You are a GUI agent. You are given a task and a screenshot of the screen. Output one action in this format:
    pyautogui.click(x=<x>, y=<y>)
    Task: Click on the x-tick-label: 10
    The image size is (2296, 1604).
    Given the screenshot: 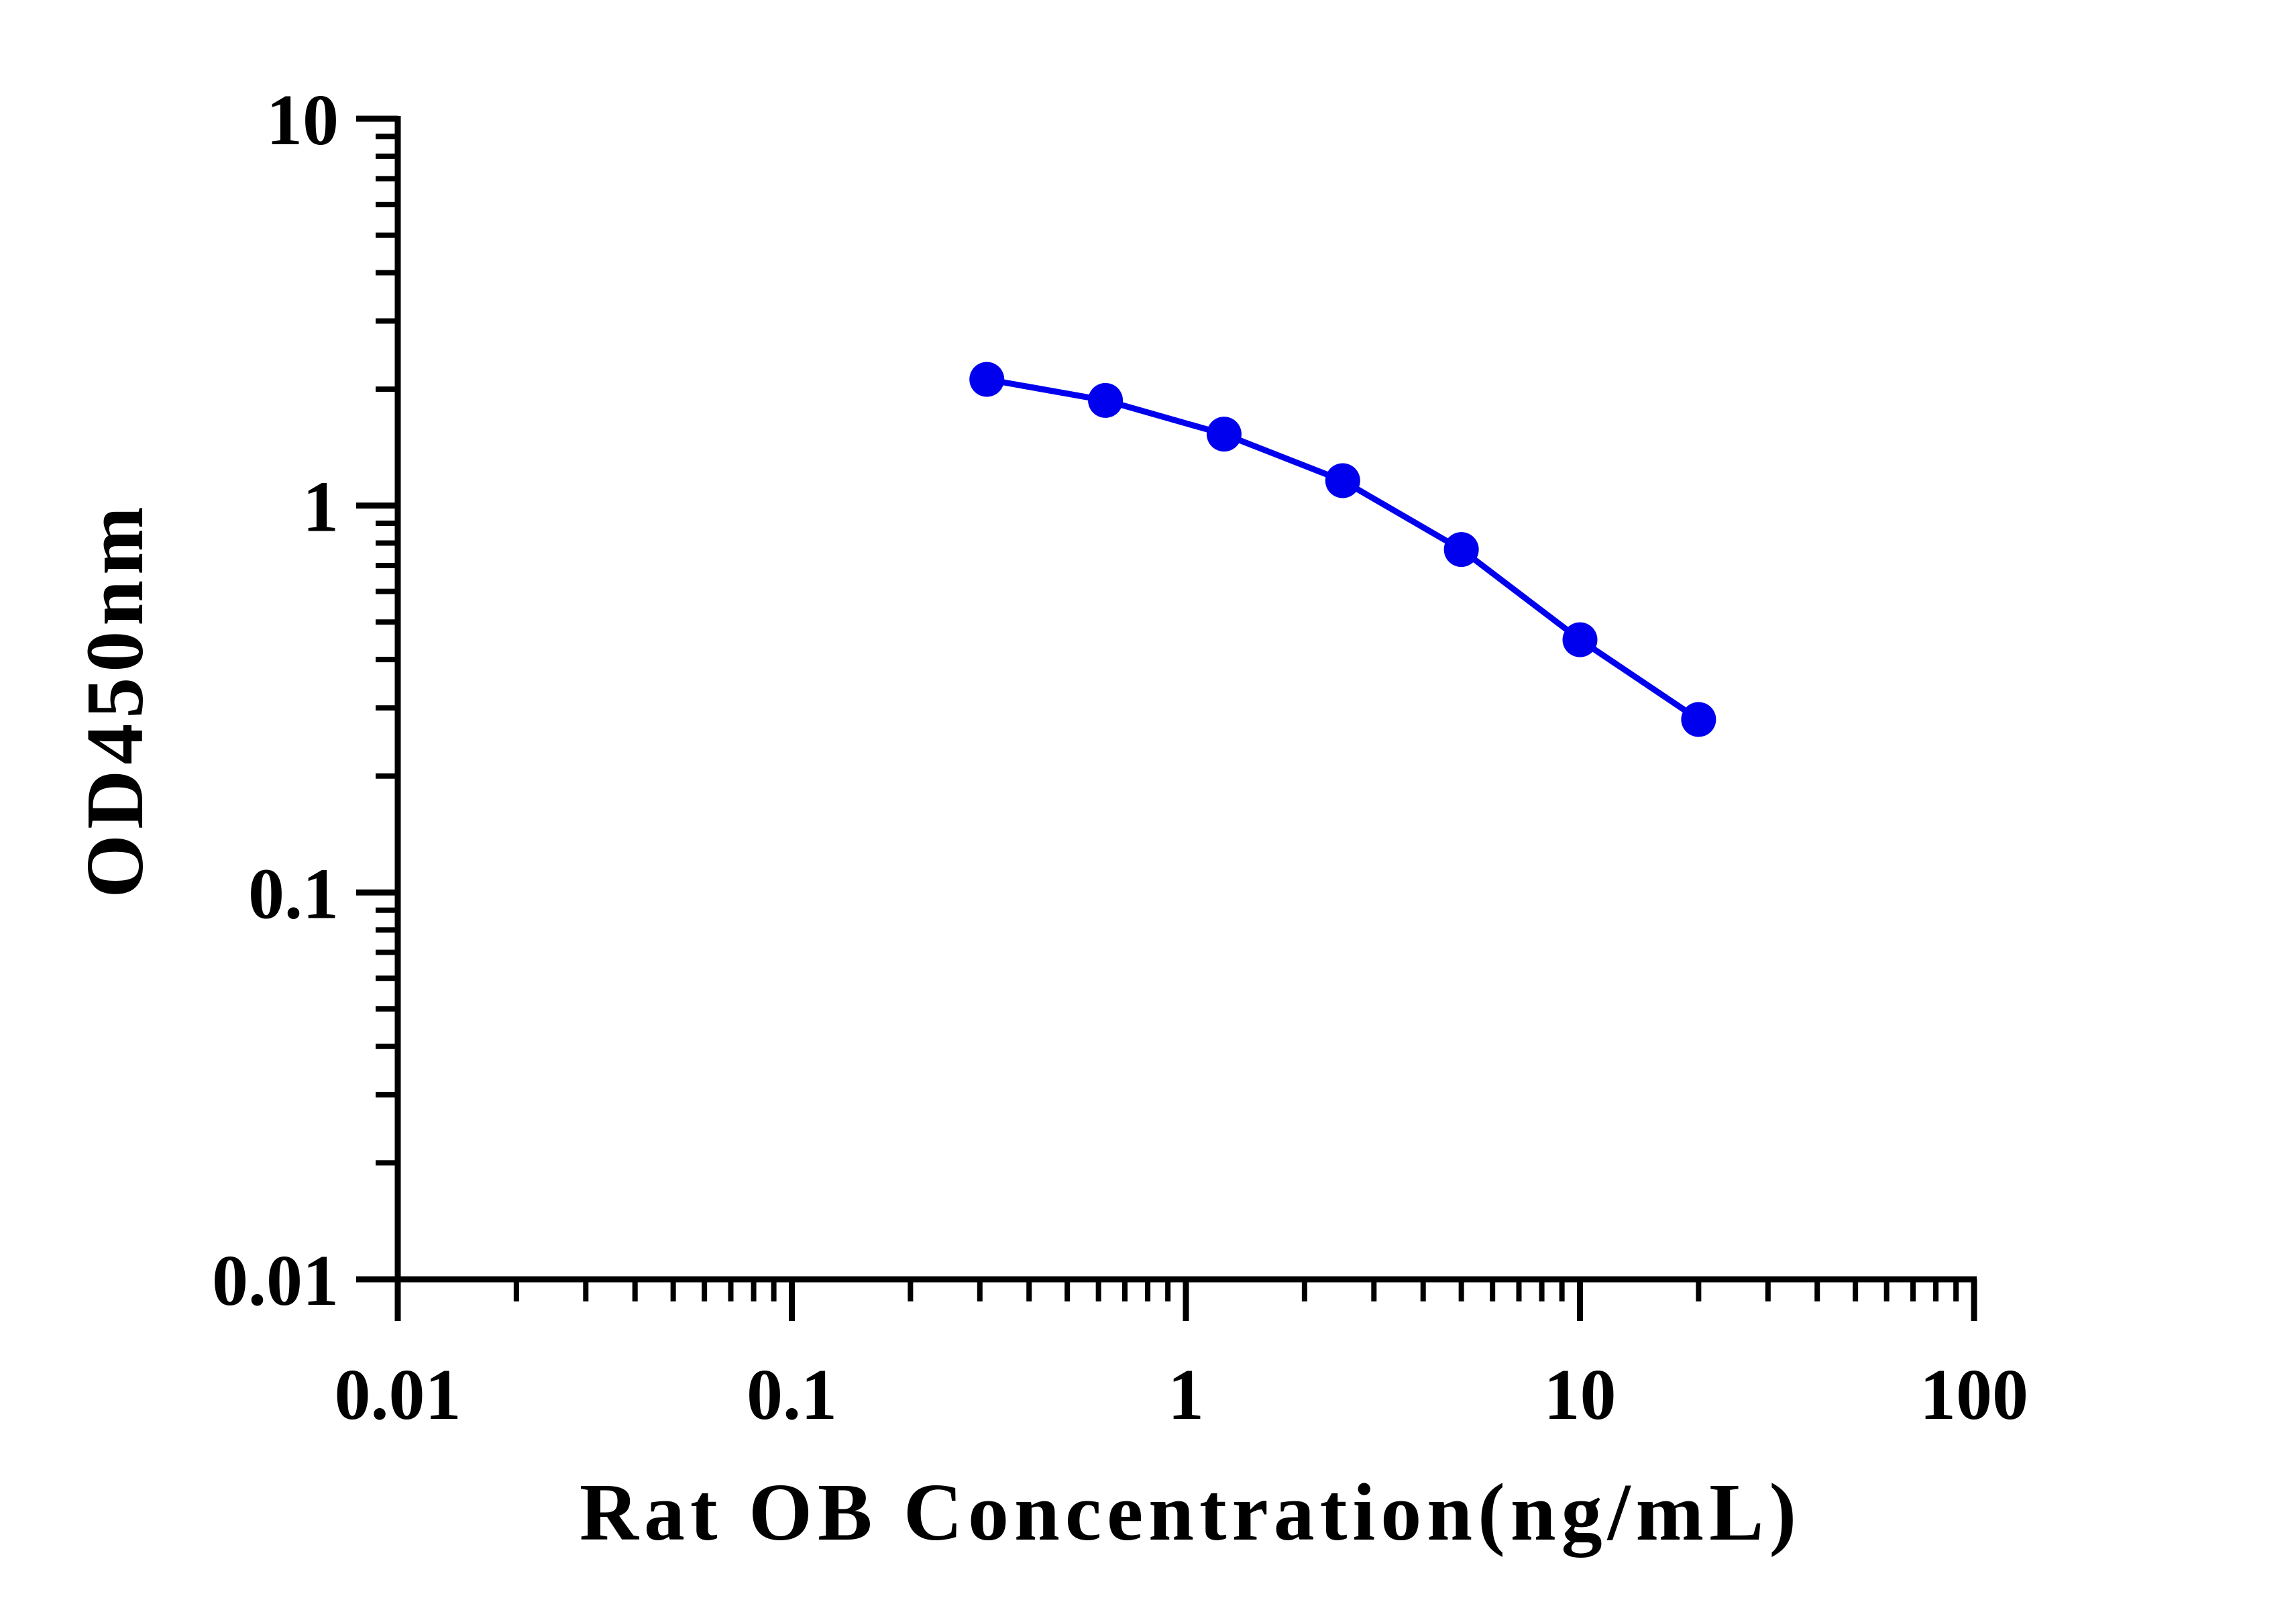 What is the action you would take?
    pyautogui.click(x=1580, y=1395)
    